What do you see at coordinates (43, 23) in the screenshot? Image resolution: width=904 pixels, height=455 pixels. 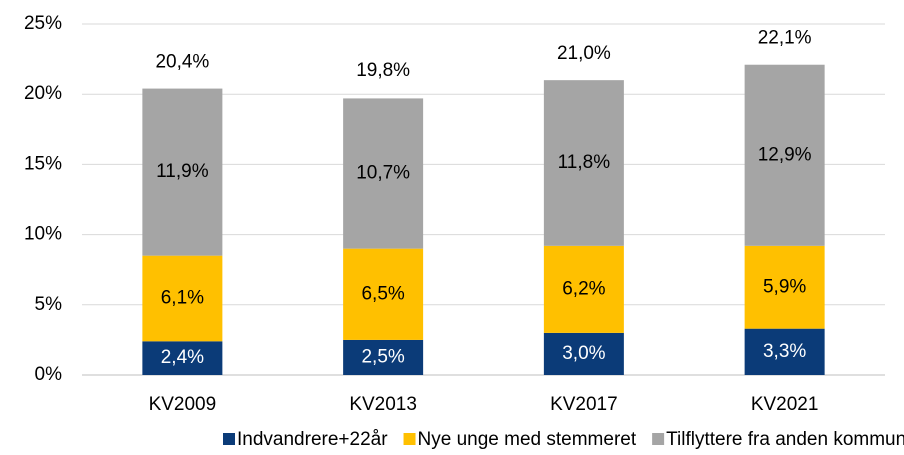 I see `y-tick-label: 25%` at bounding box center [43, 23].